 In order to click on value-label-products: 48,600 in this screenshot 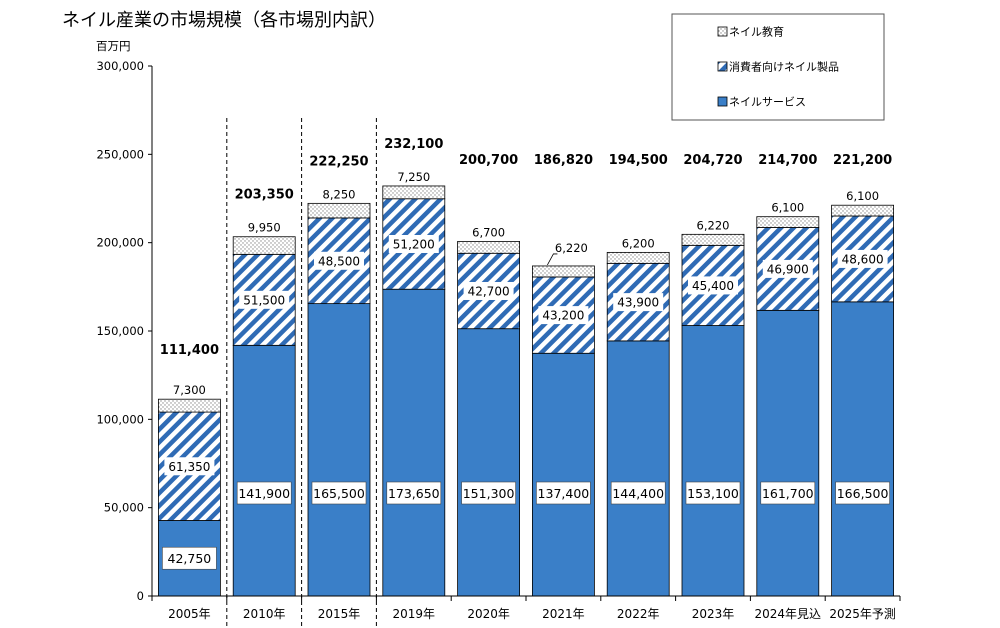, I will do `click(863, 259)`.